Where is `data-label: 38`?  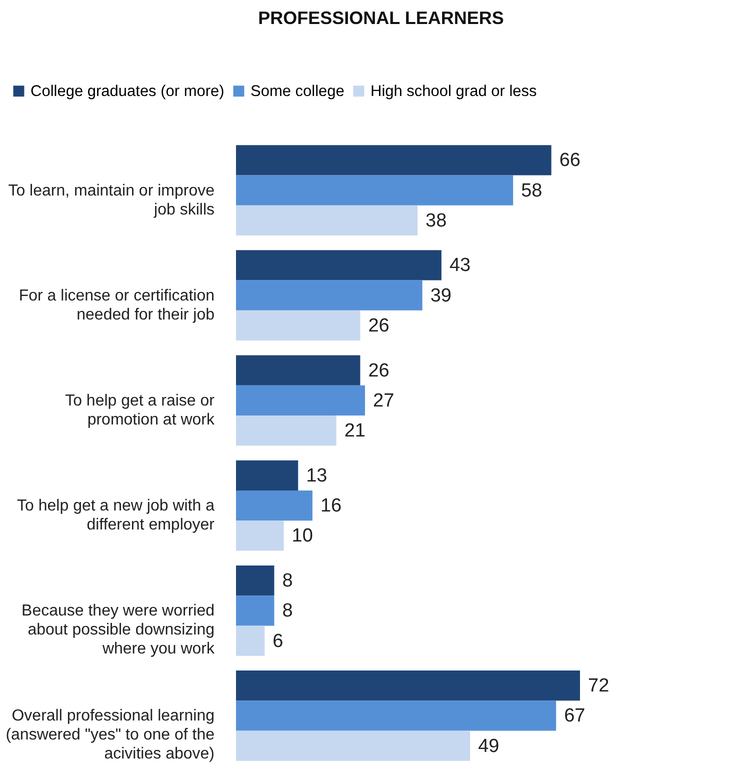
data-label: 38 is located at coordinates (436, 221).